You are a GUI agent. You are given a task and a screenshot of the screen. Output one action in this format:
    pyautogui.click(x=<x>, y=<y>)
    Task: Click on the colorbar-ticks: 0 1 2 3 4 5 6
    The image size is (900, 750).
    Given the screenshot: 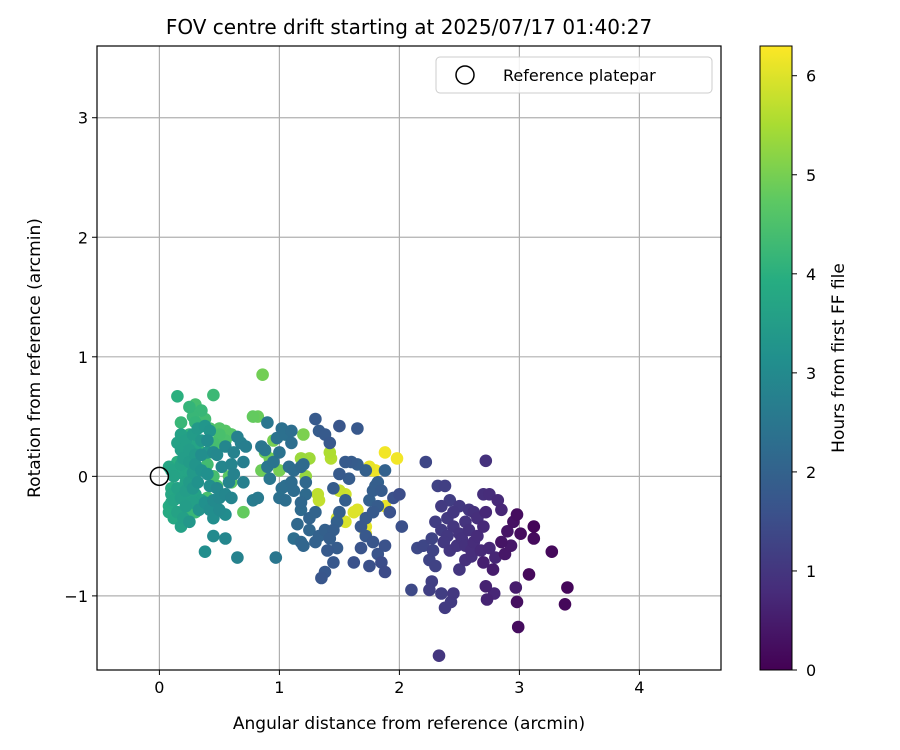 What is the action you would take?
    pyautogui.click(x=804, y=373)
    